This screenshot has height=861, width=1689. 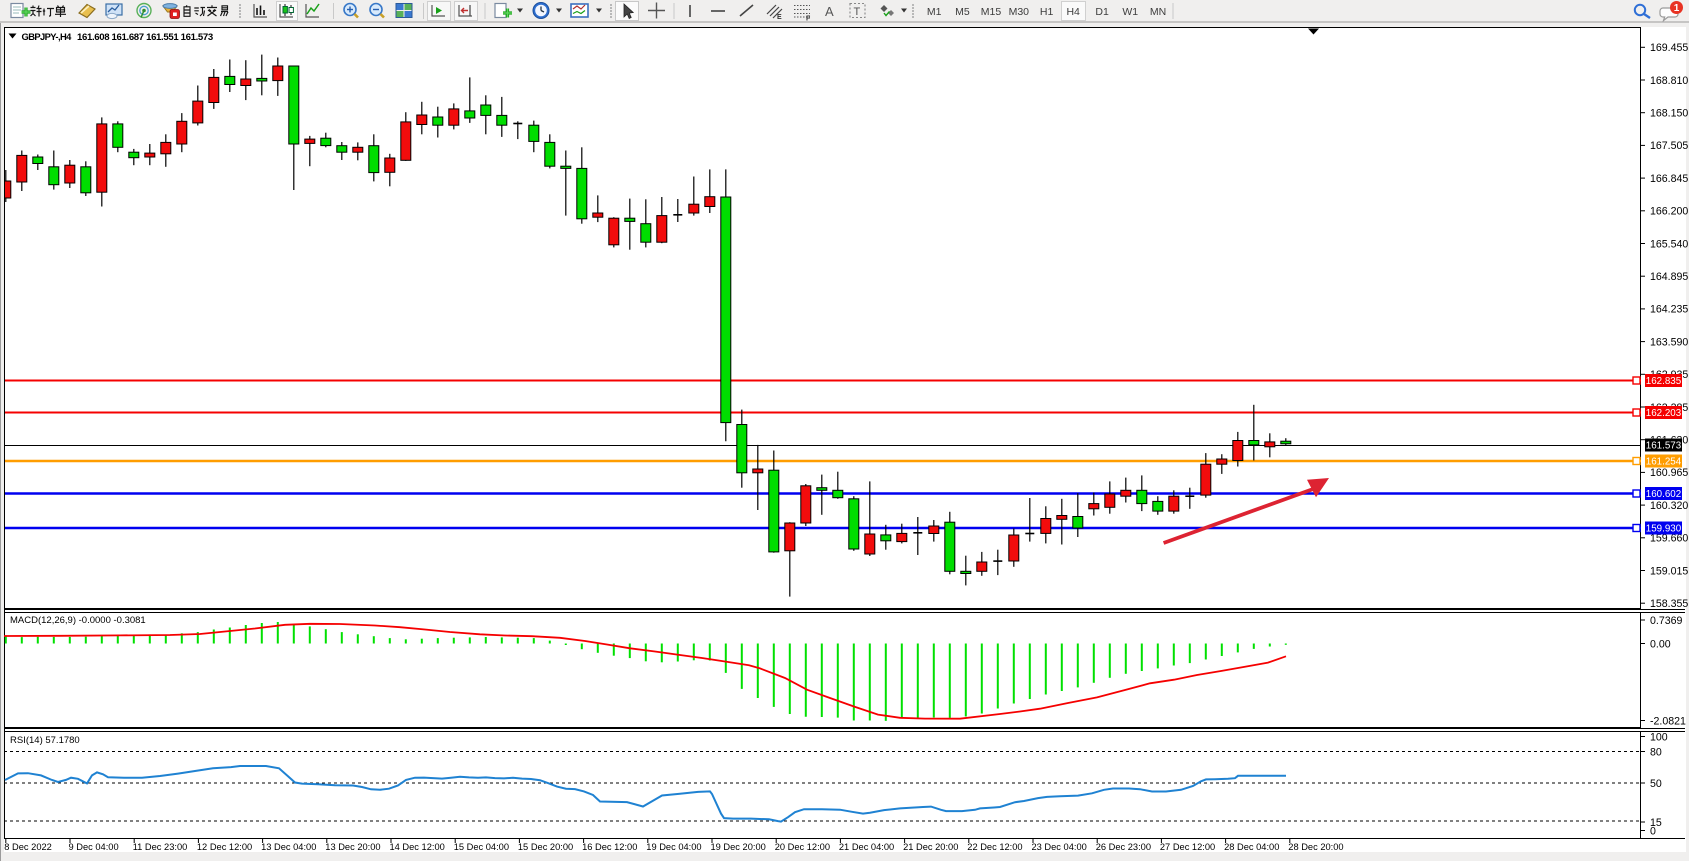 What do you see at coordinates (160, 847) in the screenshot?
I see `svg-text: 11 Dec 23:00` at bounding box center [160, 847].